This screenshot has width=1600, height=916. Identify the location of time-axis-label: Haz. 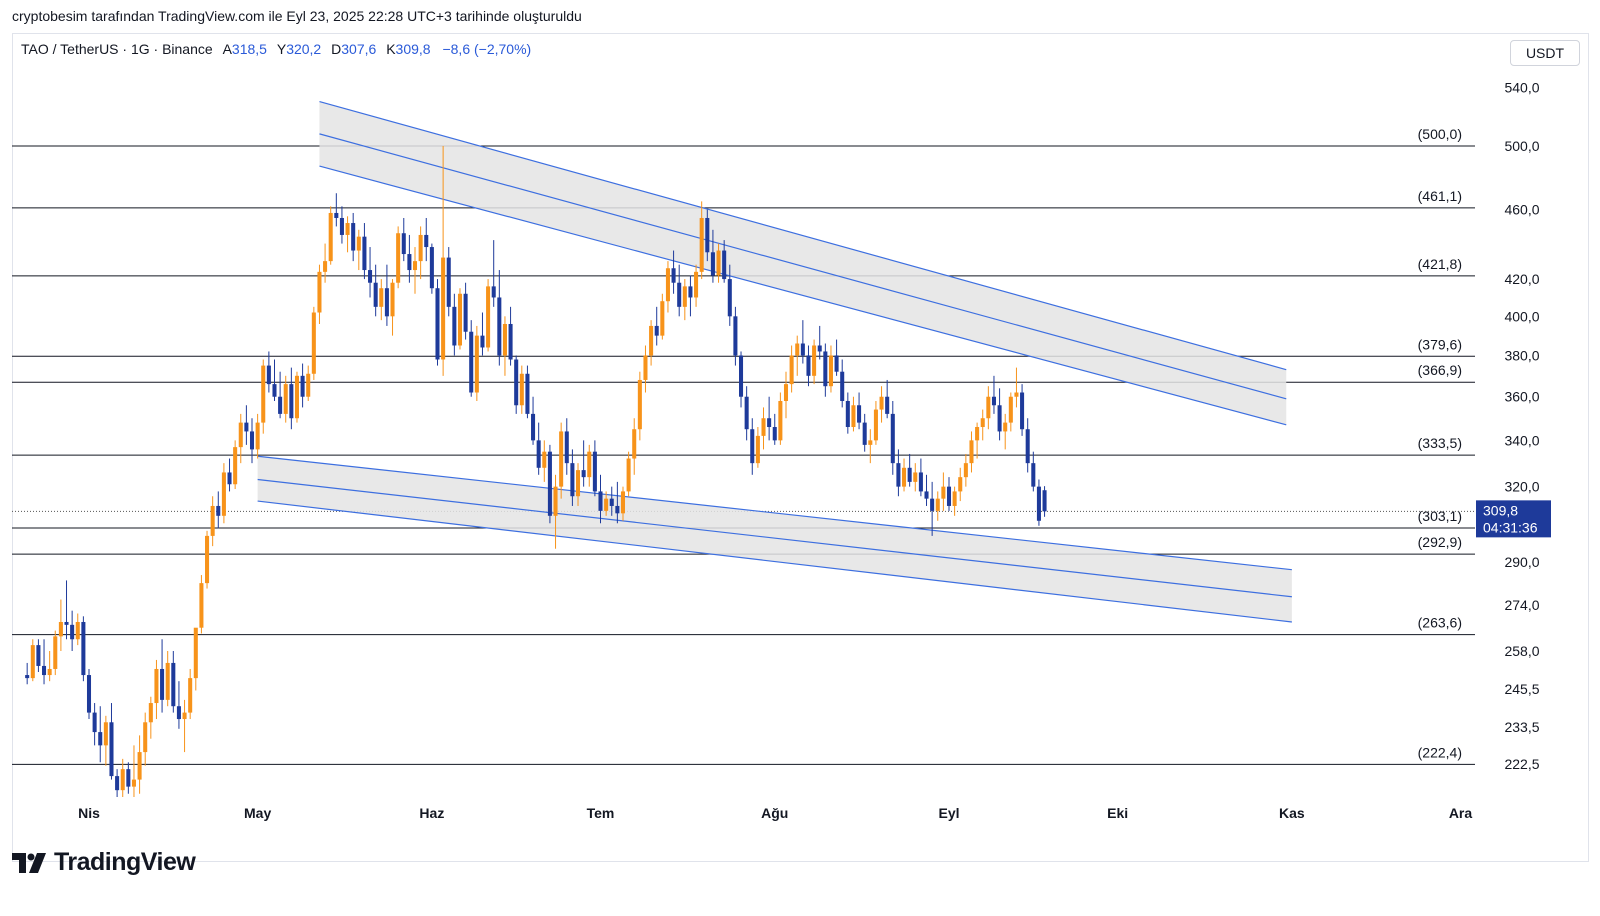
(431, 813).